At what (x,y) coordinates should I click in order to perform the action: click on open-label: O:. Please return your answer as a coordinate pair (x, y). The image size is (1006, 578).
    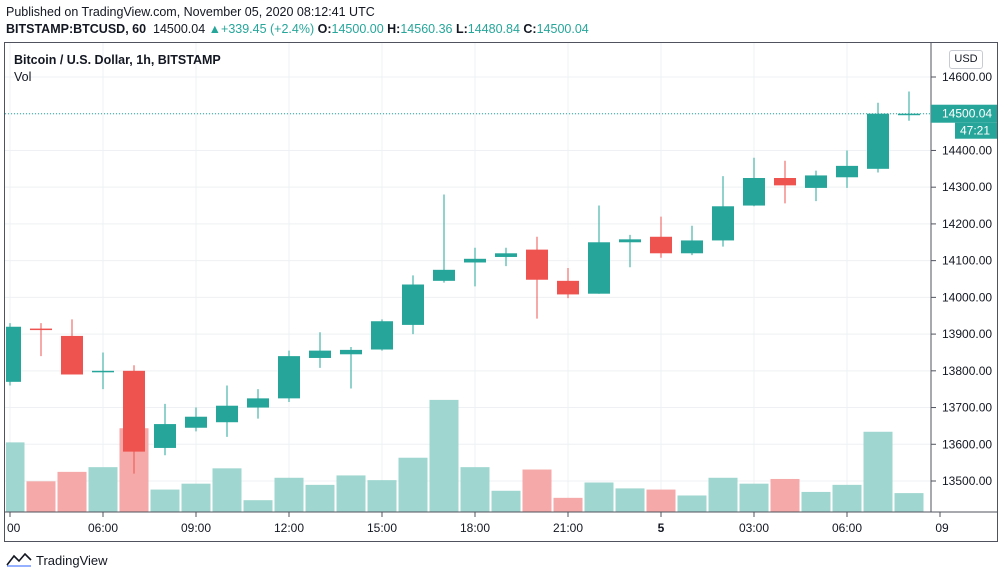
    Looking at the image, I should click on (324, 29).